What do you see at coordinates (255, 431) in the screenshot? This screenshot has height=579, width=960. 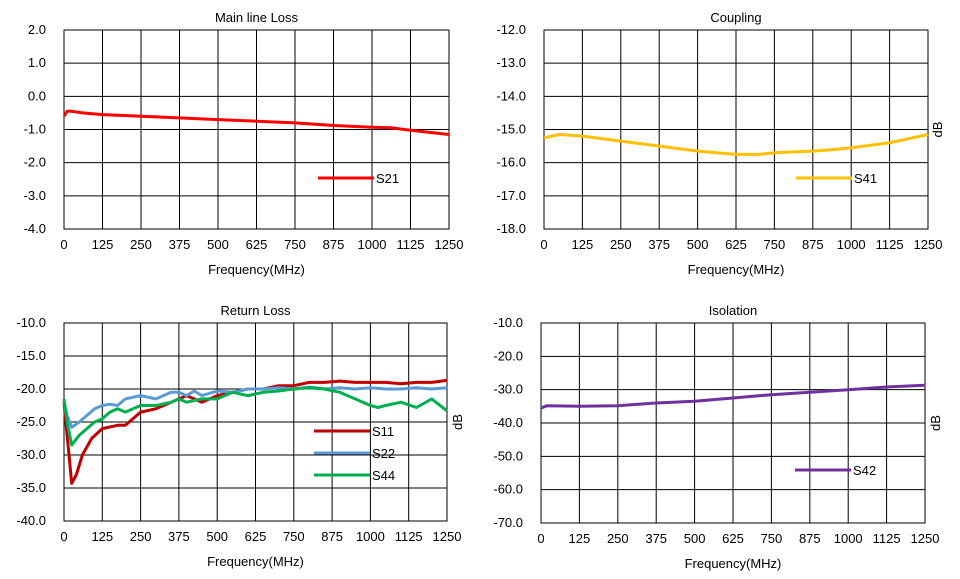 I see `series-line-s11` at bounding box center [255, 431].